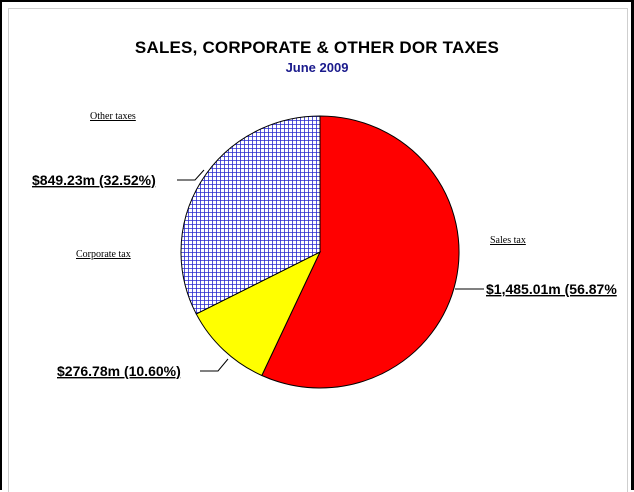 The width and height of the screenshot is (634, 492). I want to click on slice-value-corporate: $276.78m (10.60%), so click(119, 371).